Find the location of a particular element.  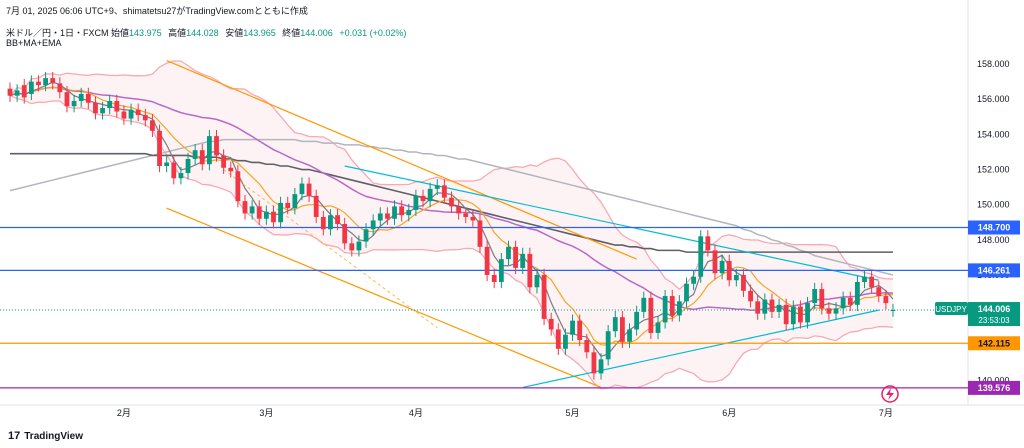

horizontal-level-label: 139.576 is located at coordinates (994, 388).